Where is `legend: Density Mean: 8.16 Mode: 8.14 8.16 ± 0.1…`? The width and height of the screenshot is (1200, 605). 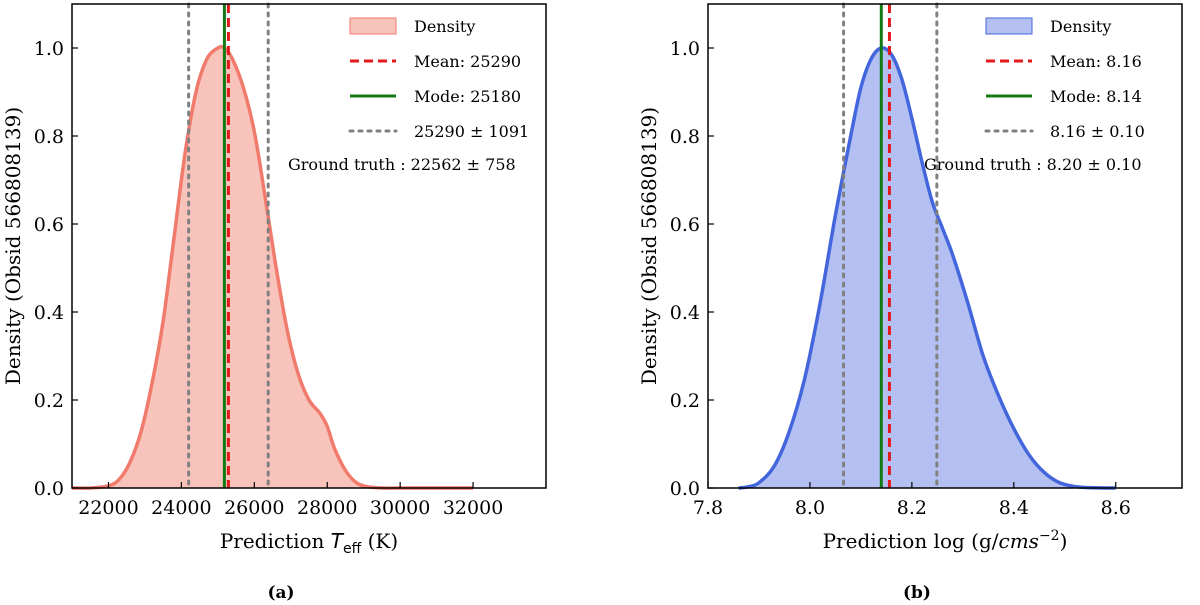 legend: Density Mean: 8.16 Mode: 8.14 8.16 ± 0.1… is located at coordinates (1064, 79).